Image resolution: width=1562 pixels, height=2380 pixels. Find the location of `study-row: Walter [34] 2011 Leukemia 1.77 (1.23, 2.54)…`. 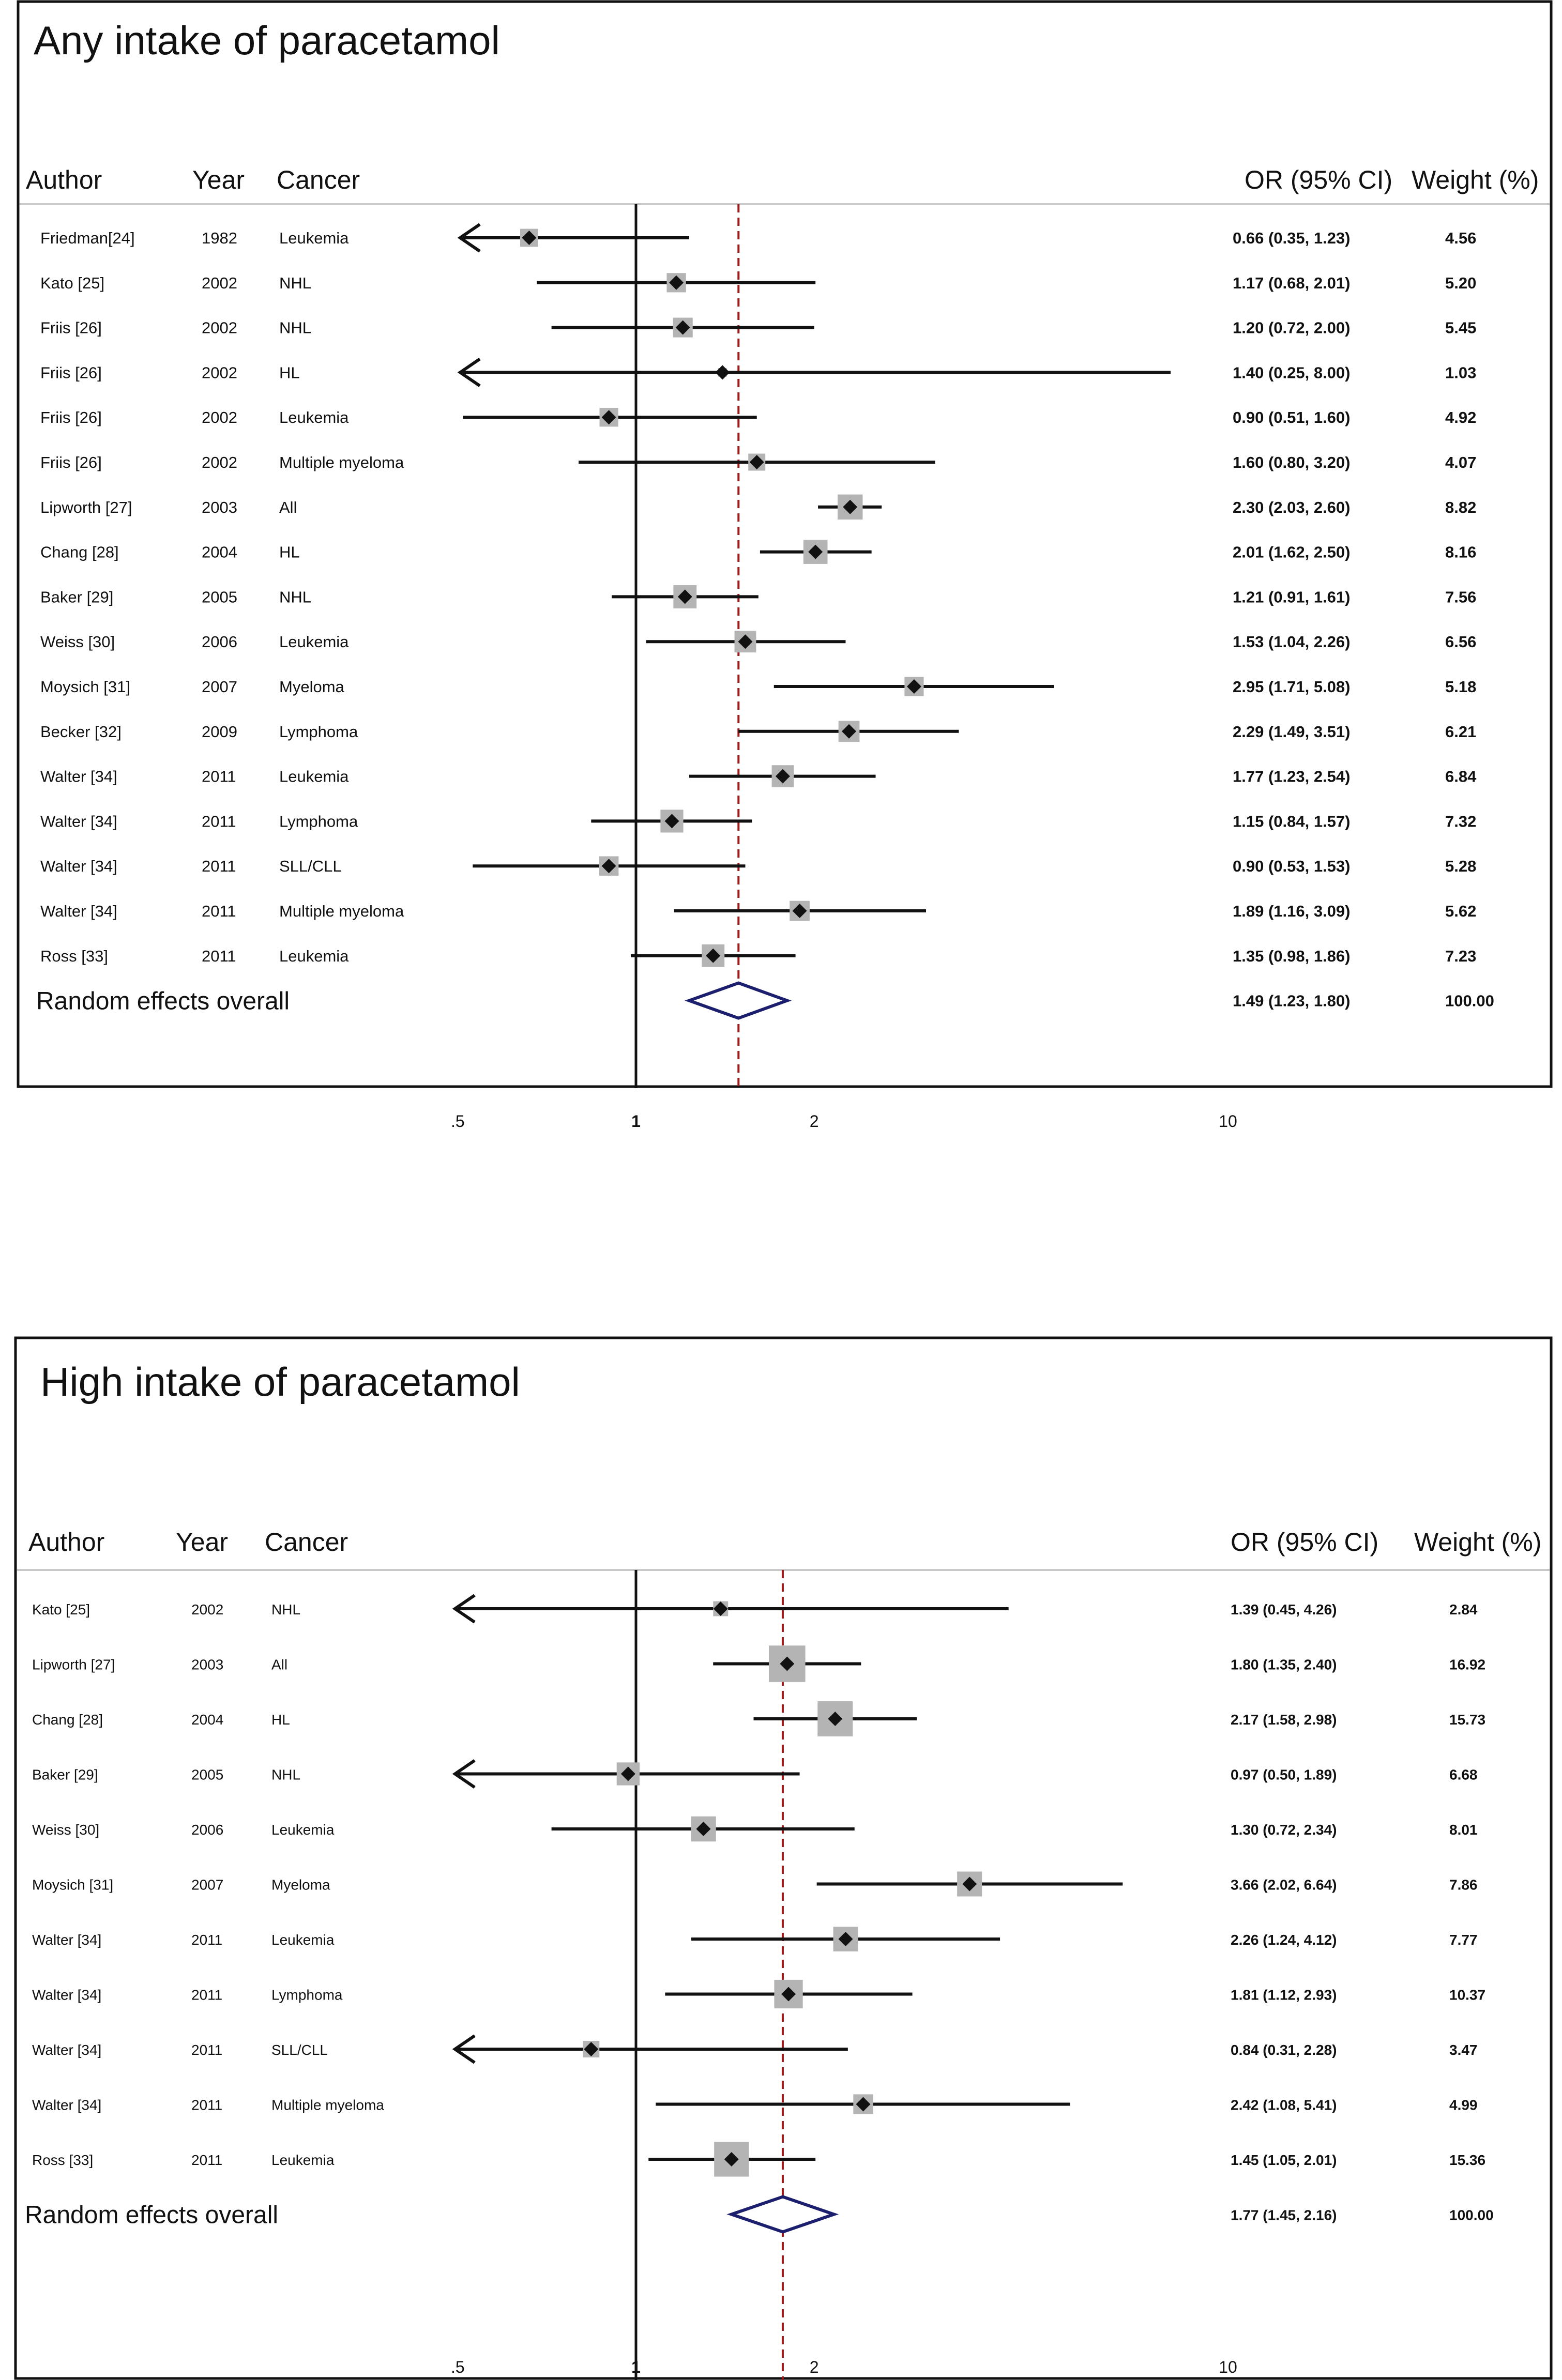

study-row: Walter [34] 2011 Leukemia 1.77 (1.23, 2.54)… is located at coordinates (759, 776).